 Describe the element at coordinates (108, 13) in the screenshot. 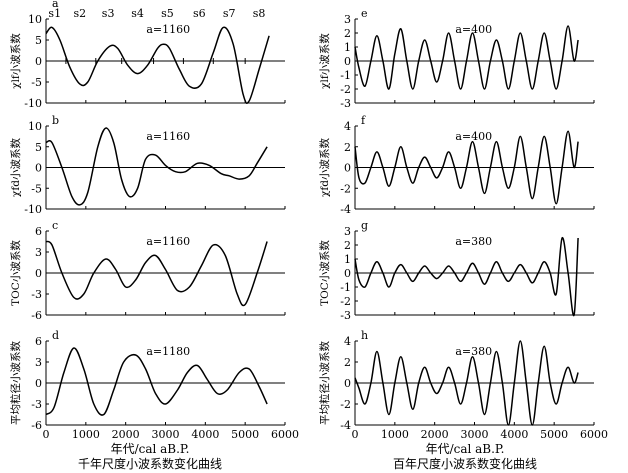

I see `stage-label: s3` at that location.